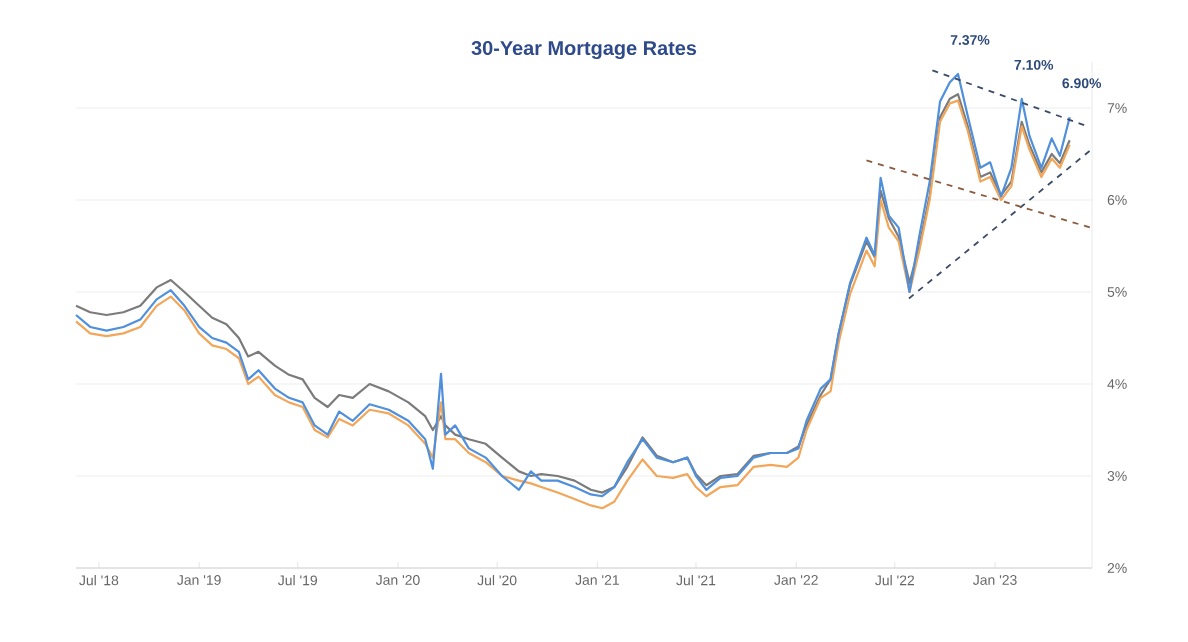  Describe the element at coordinates (584, 50) in the screenshot. I see `chart-title: 30-Year Mortgage Rates` at that location.